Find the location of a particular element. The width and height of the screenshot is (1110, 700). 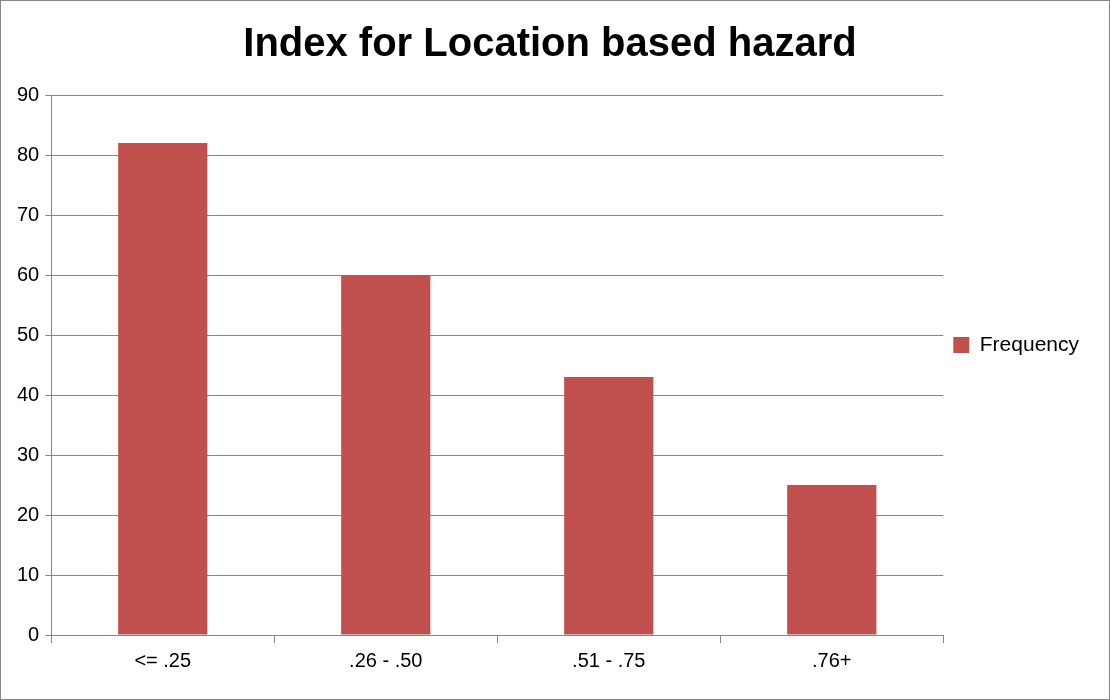

x-tick-label: .76+ is located at coordinates (832, 659).